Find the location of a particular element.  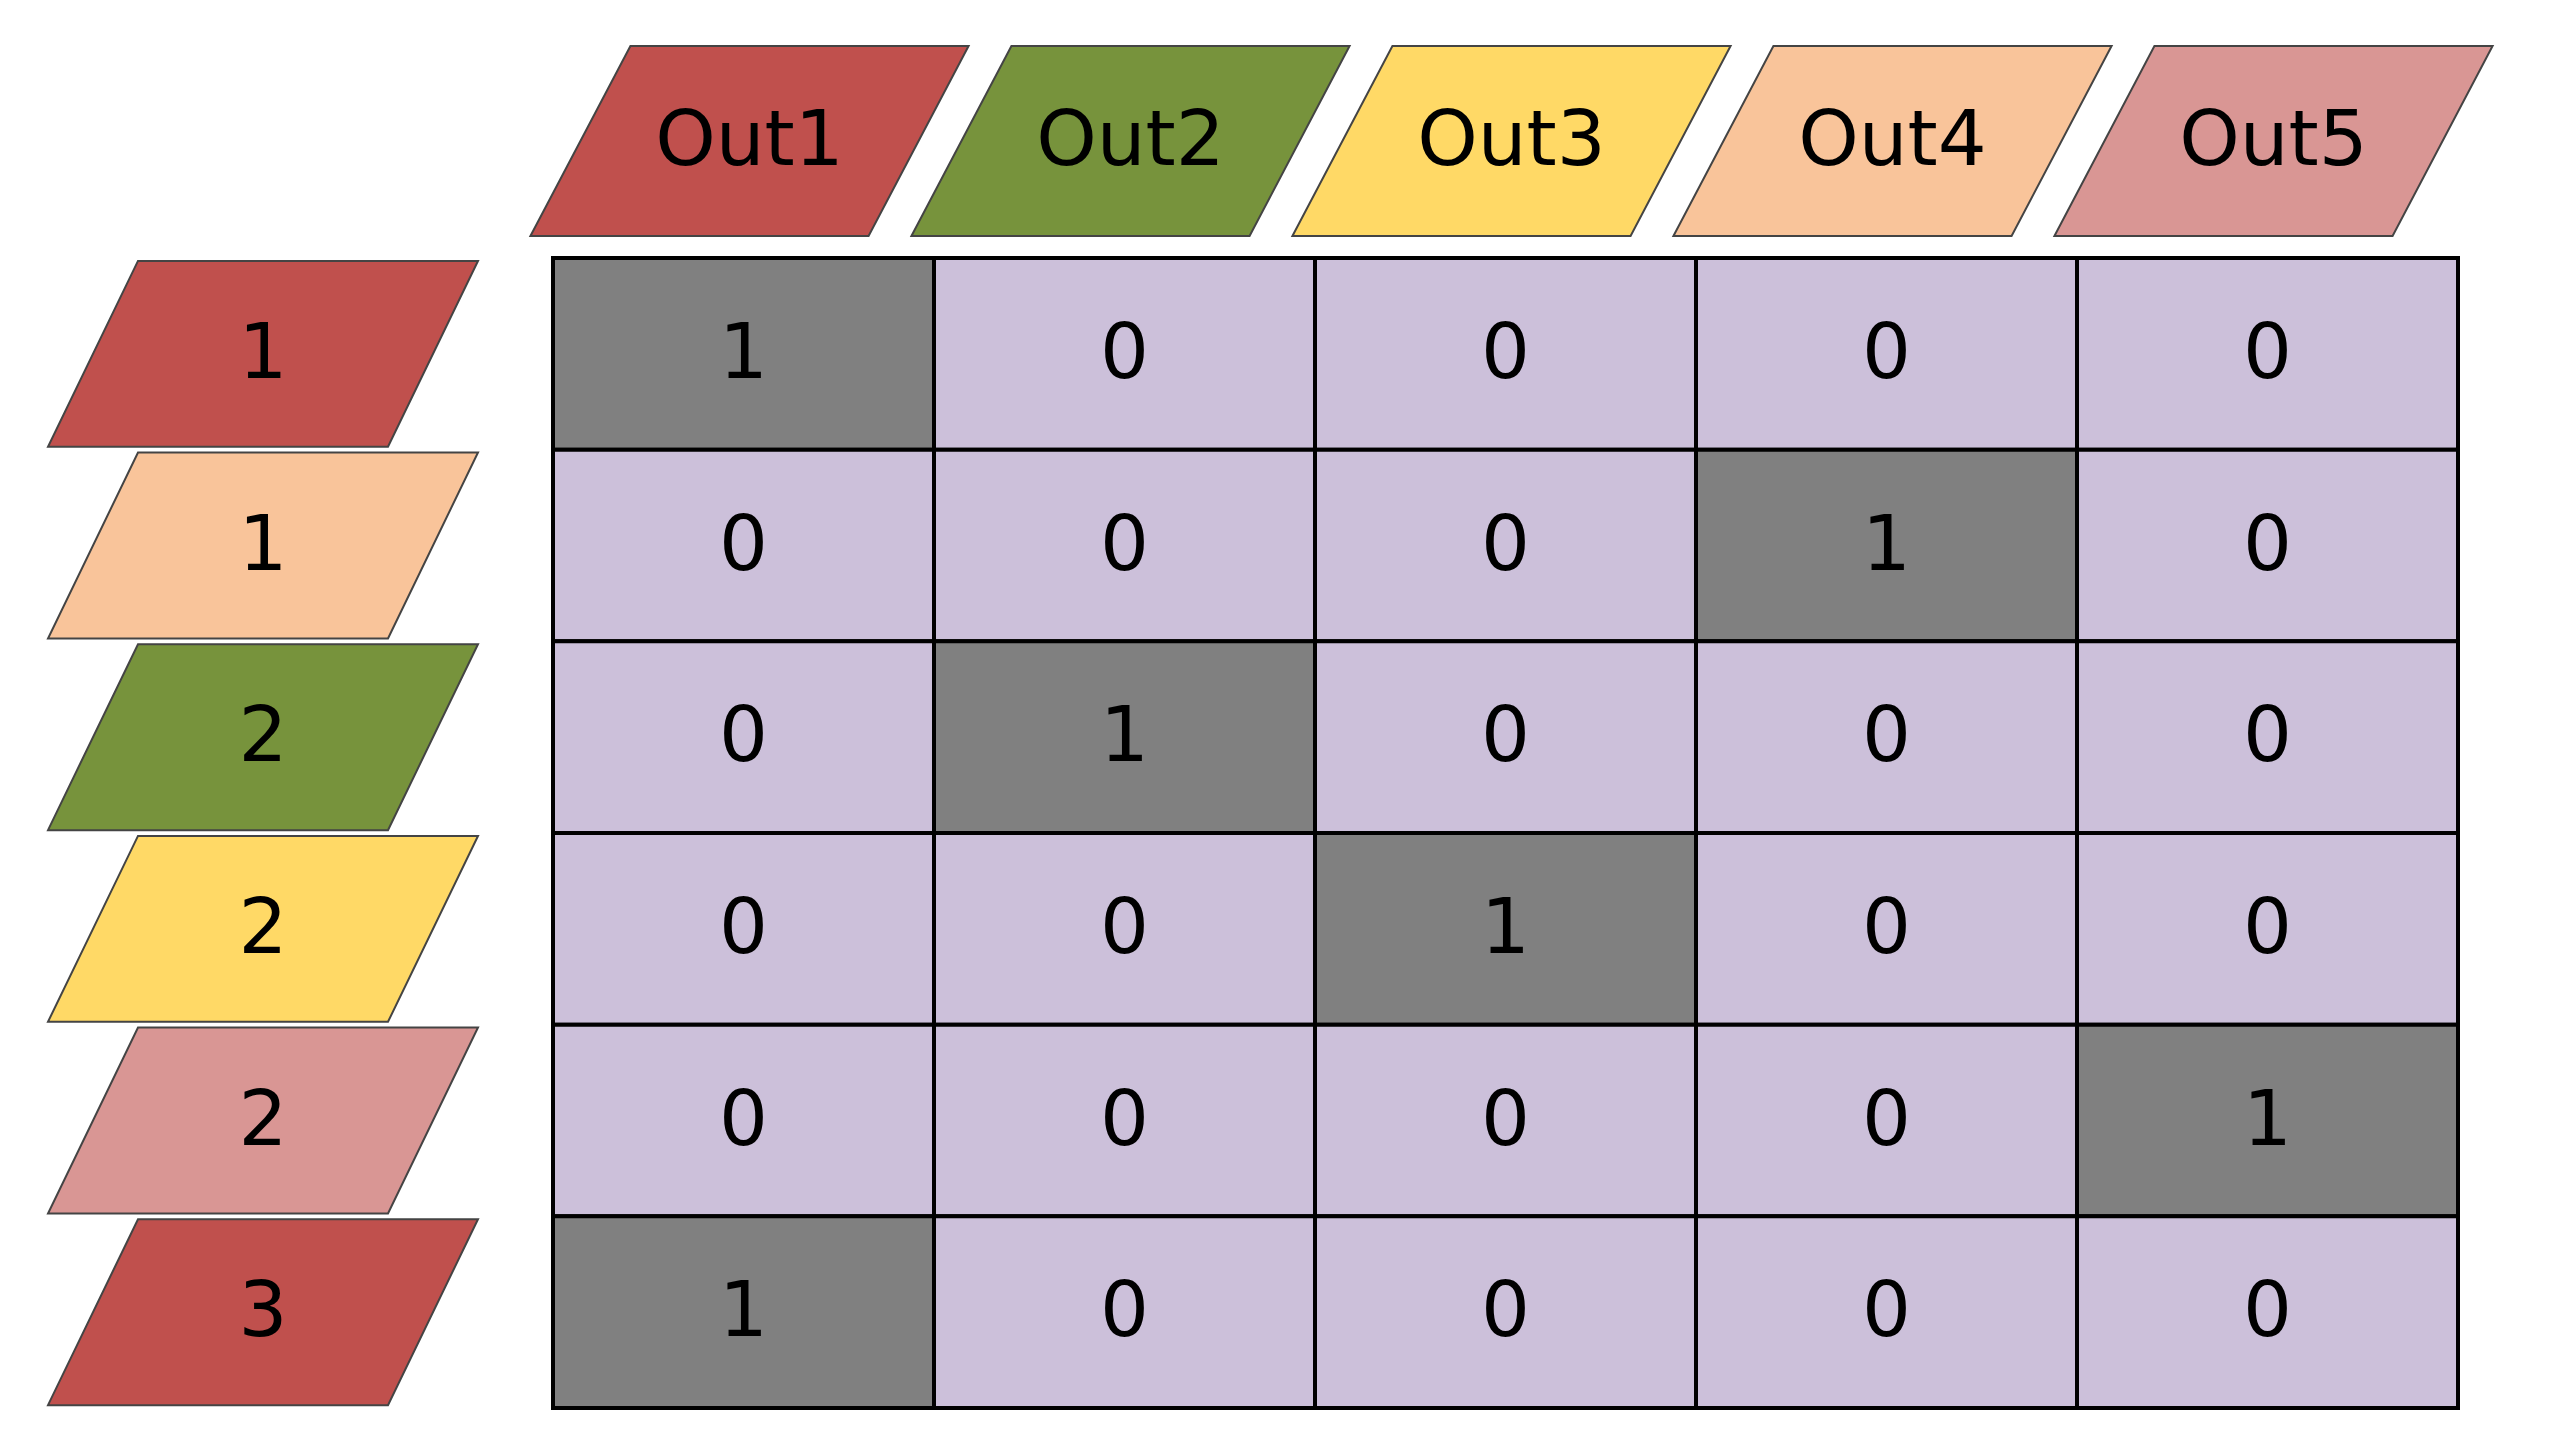

x-tick-label: Out3 is located at coordinates (1511, 138).